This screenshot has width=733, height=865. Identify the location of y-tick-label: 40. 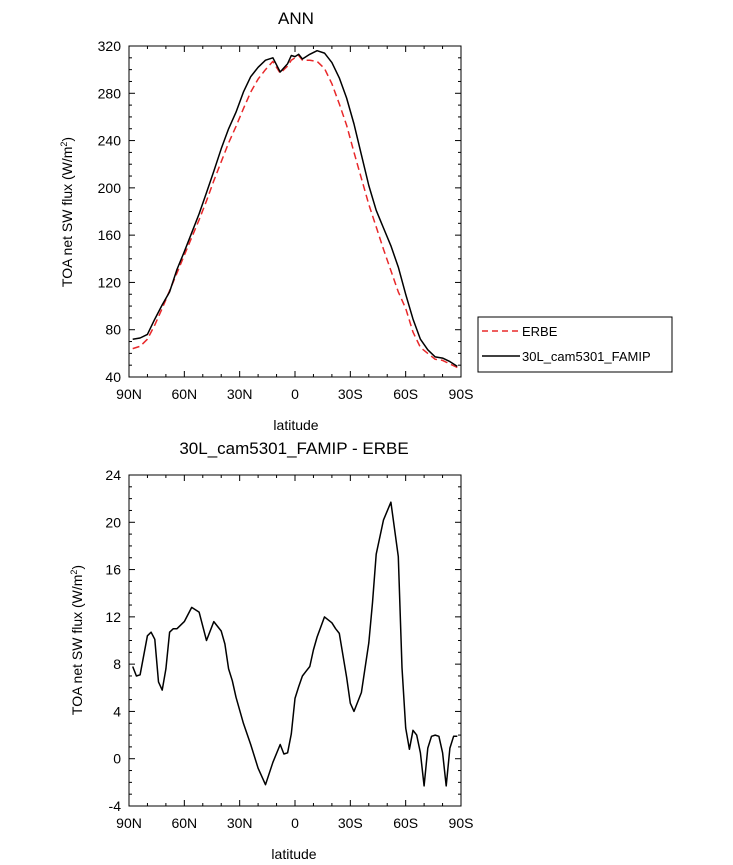
(113, 377).